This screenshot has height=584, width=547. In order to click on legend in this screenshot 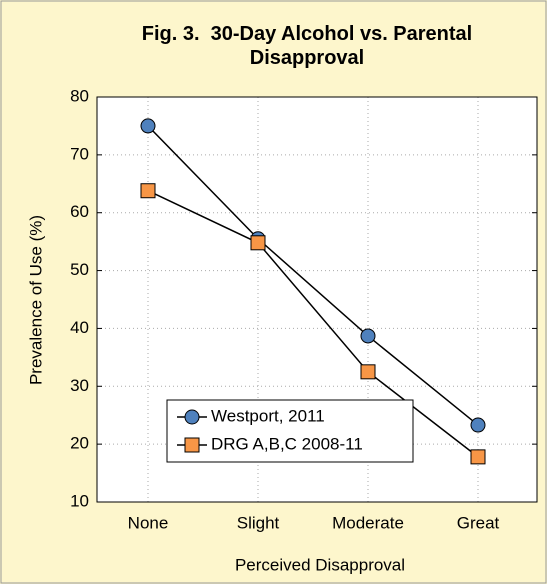, I will do `click(290, 431)`.